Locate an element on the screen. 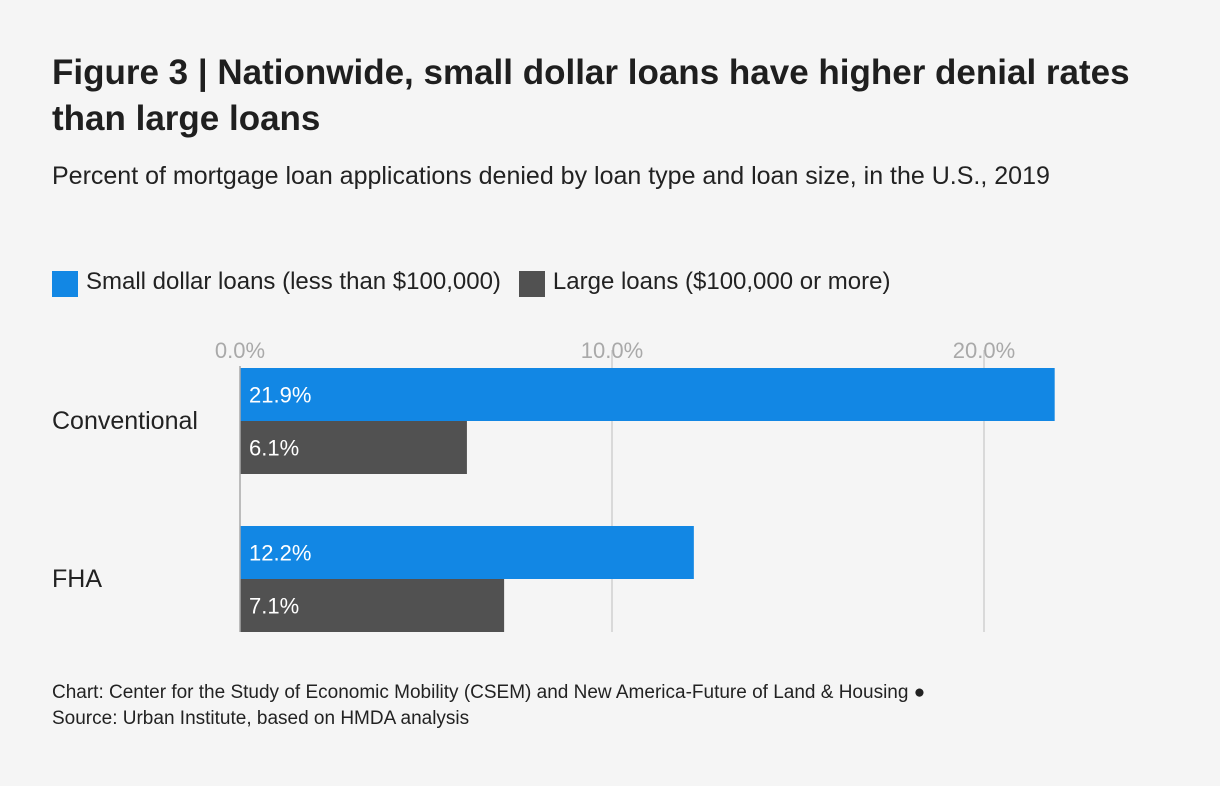 The image size is (1220, 786). bar-large-loans-conventional is located at coordinates (353, 447).